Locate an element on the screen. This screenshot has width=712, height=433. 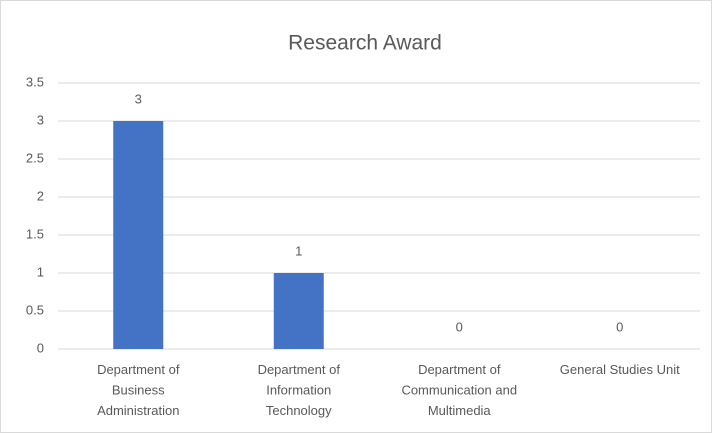
x-tick-label: Department of Information Technology is located at coordinates (299, 390).